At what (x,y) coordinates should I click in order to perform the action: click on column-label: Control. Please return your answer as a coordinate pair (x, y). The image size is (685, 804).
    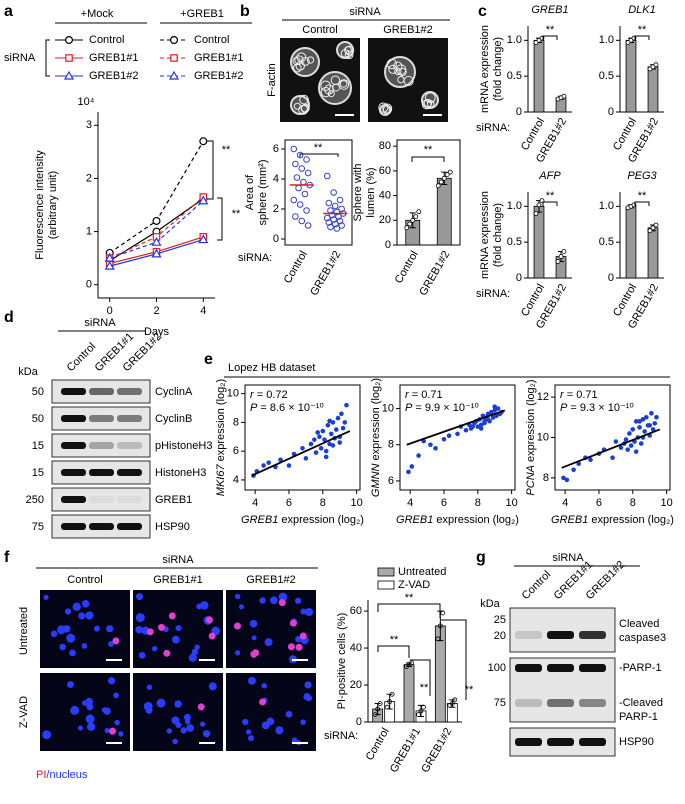
    Looking at the image, I should click on (319, 30).